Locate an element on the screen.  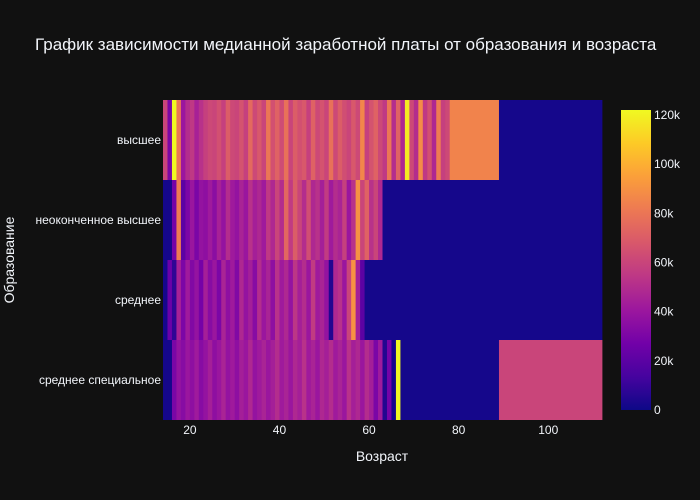
colorbar-tick-label: 40k is located at coordinates (664, 312).